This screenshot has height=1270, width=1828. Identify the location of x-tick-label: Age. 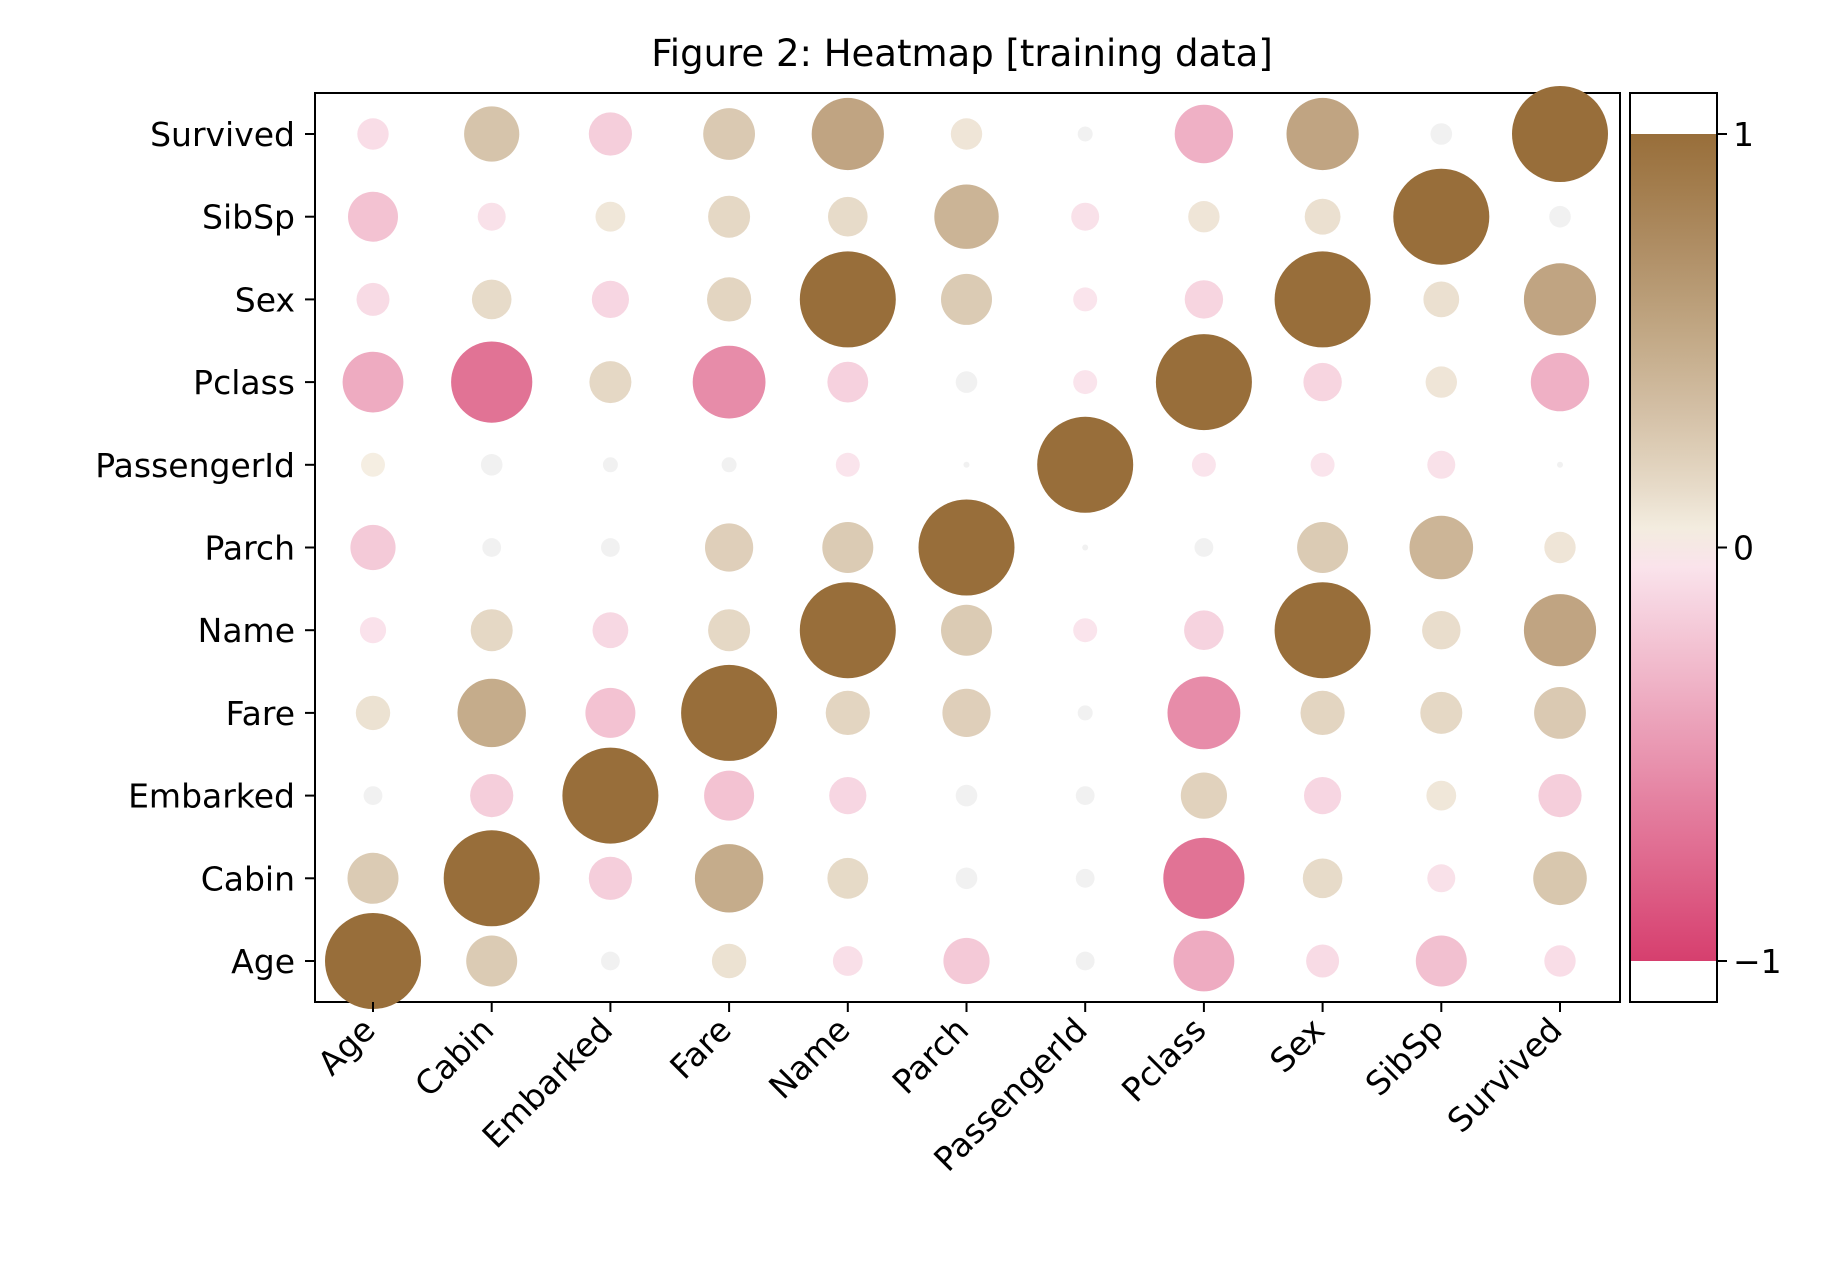
(346, 1046).